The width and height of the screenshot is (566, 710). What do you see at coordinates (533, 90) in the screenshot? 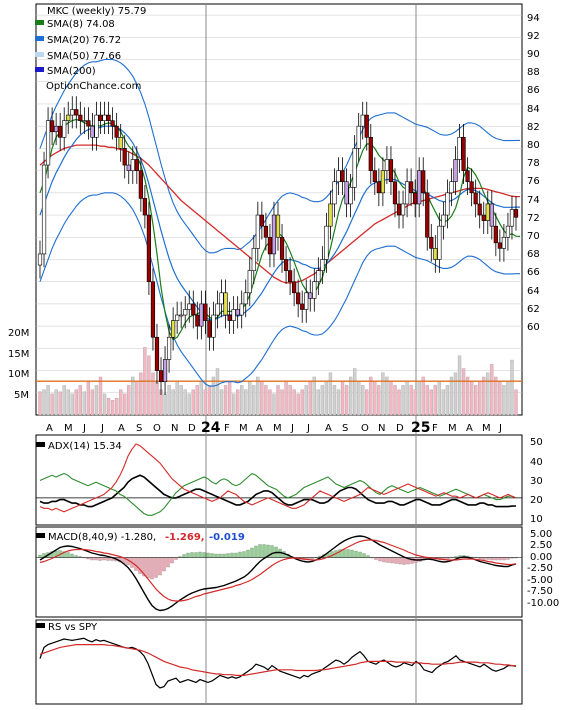
I see `price-tick-label: 86` at bounding box center [533, 90].